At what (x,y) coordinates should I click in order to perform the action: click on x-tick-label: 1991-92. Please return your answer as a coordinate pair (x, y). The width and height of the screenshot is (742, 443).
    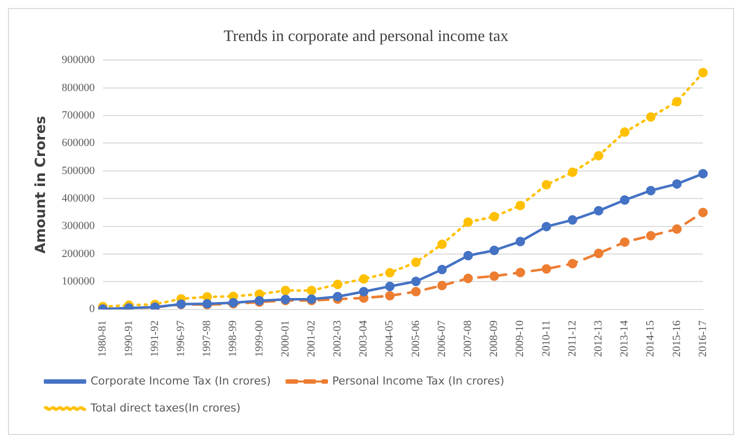
    Looking at the image, I should click on (154, 339).